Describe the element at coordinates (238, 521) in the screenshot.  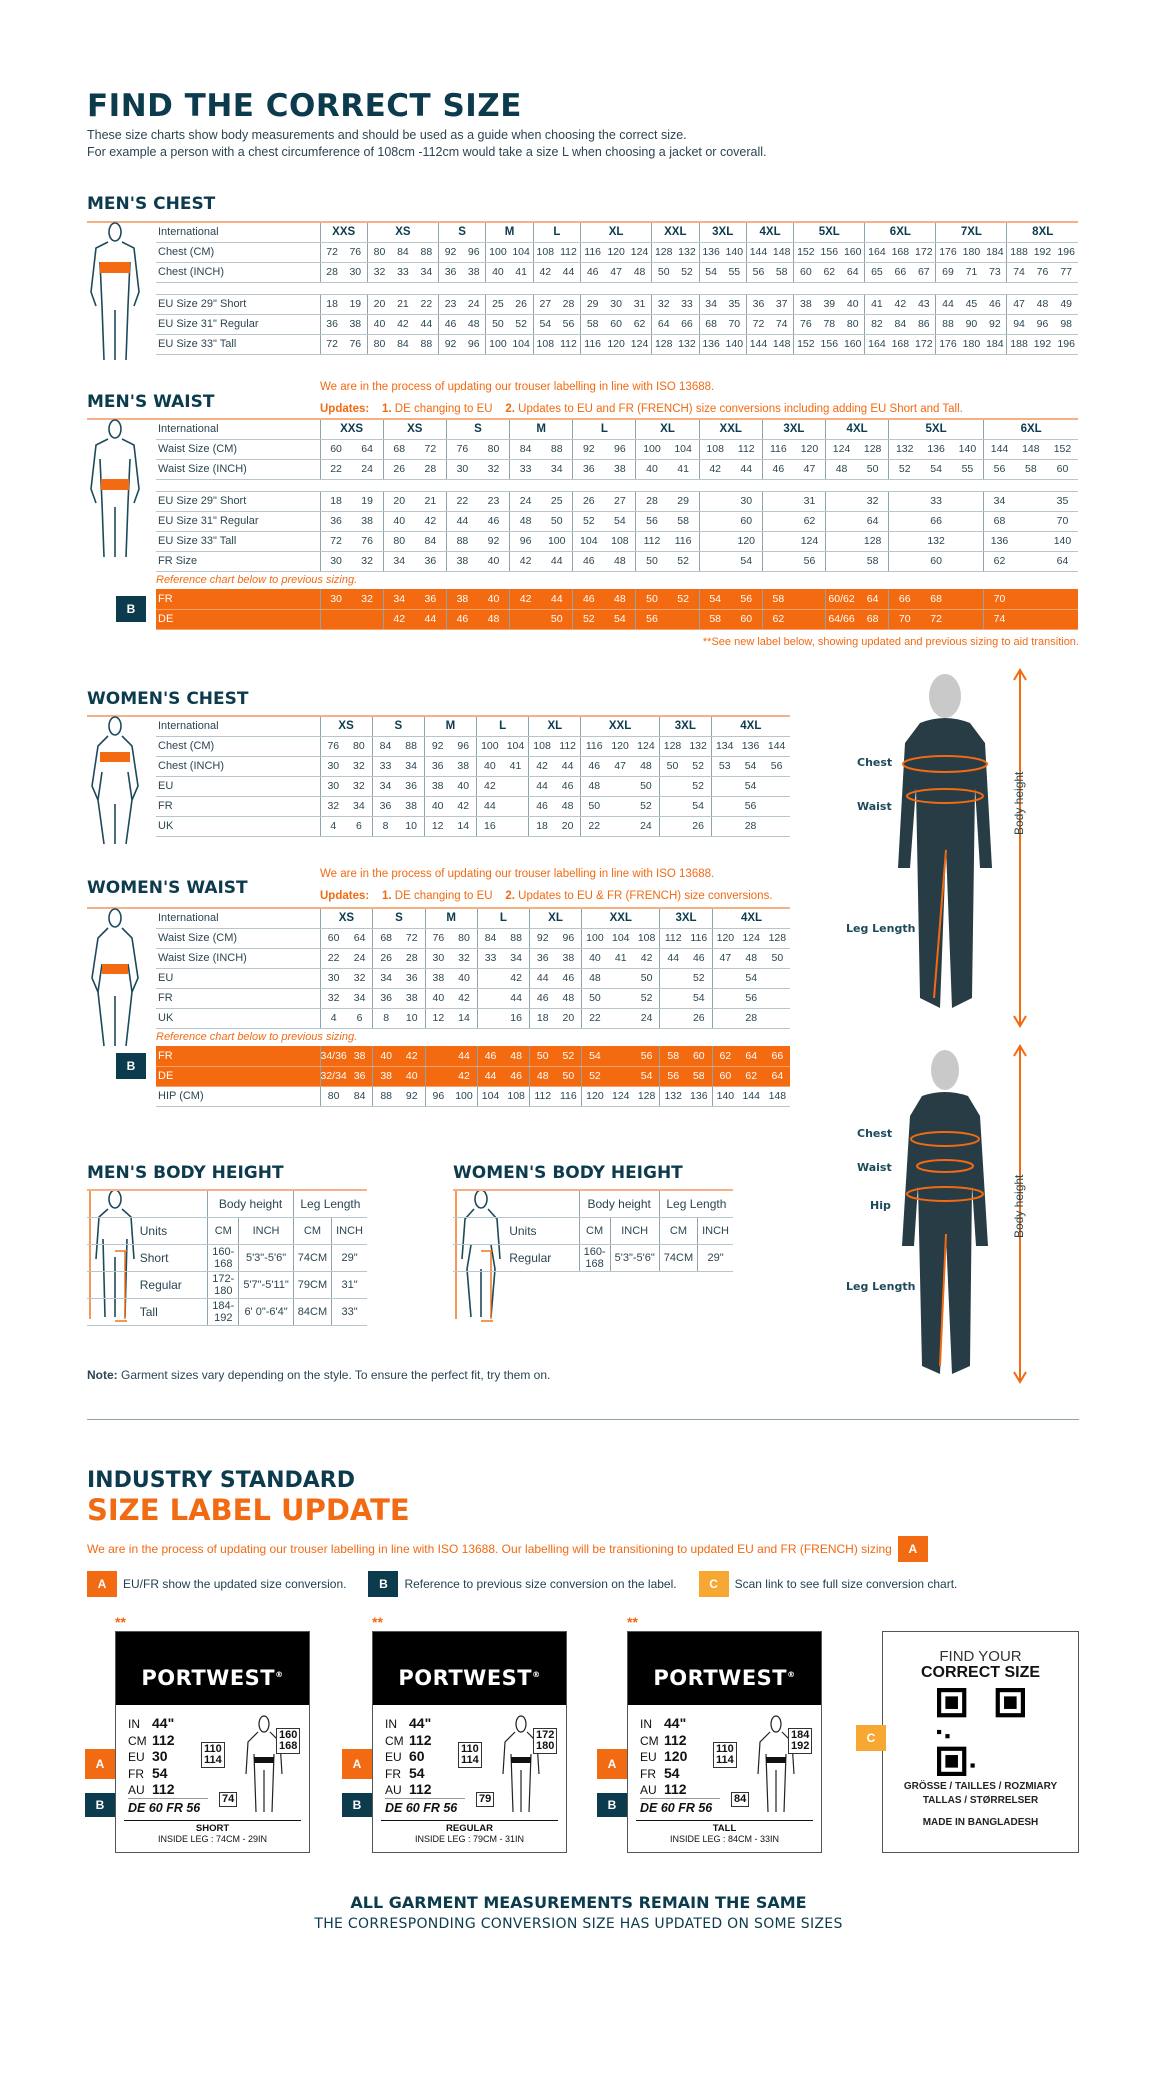
I see `row-label: EU Size 31" Regular` at that location.